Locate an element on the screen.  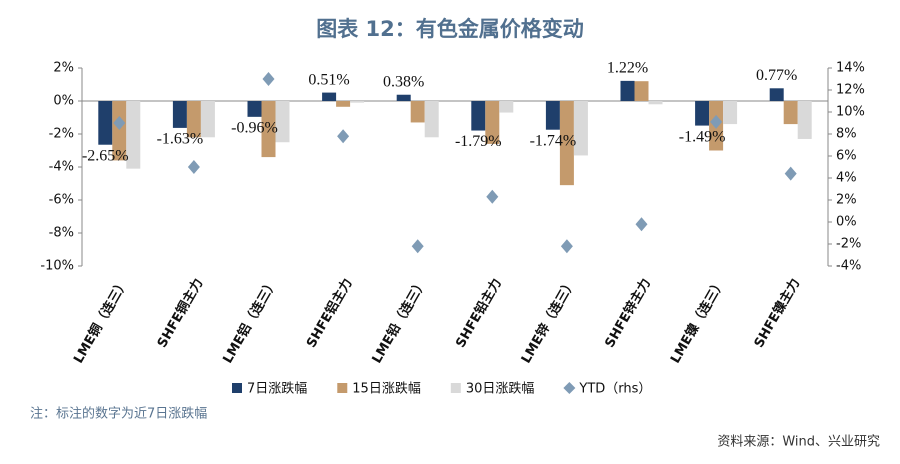
y2-tick-label: 8% is located at coordinates (846, 134).